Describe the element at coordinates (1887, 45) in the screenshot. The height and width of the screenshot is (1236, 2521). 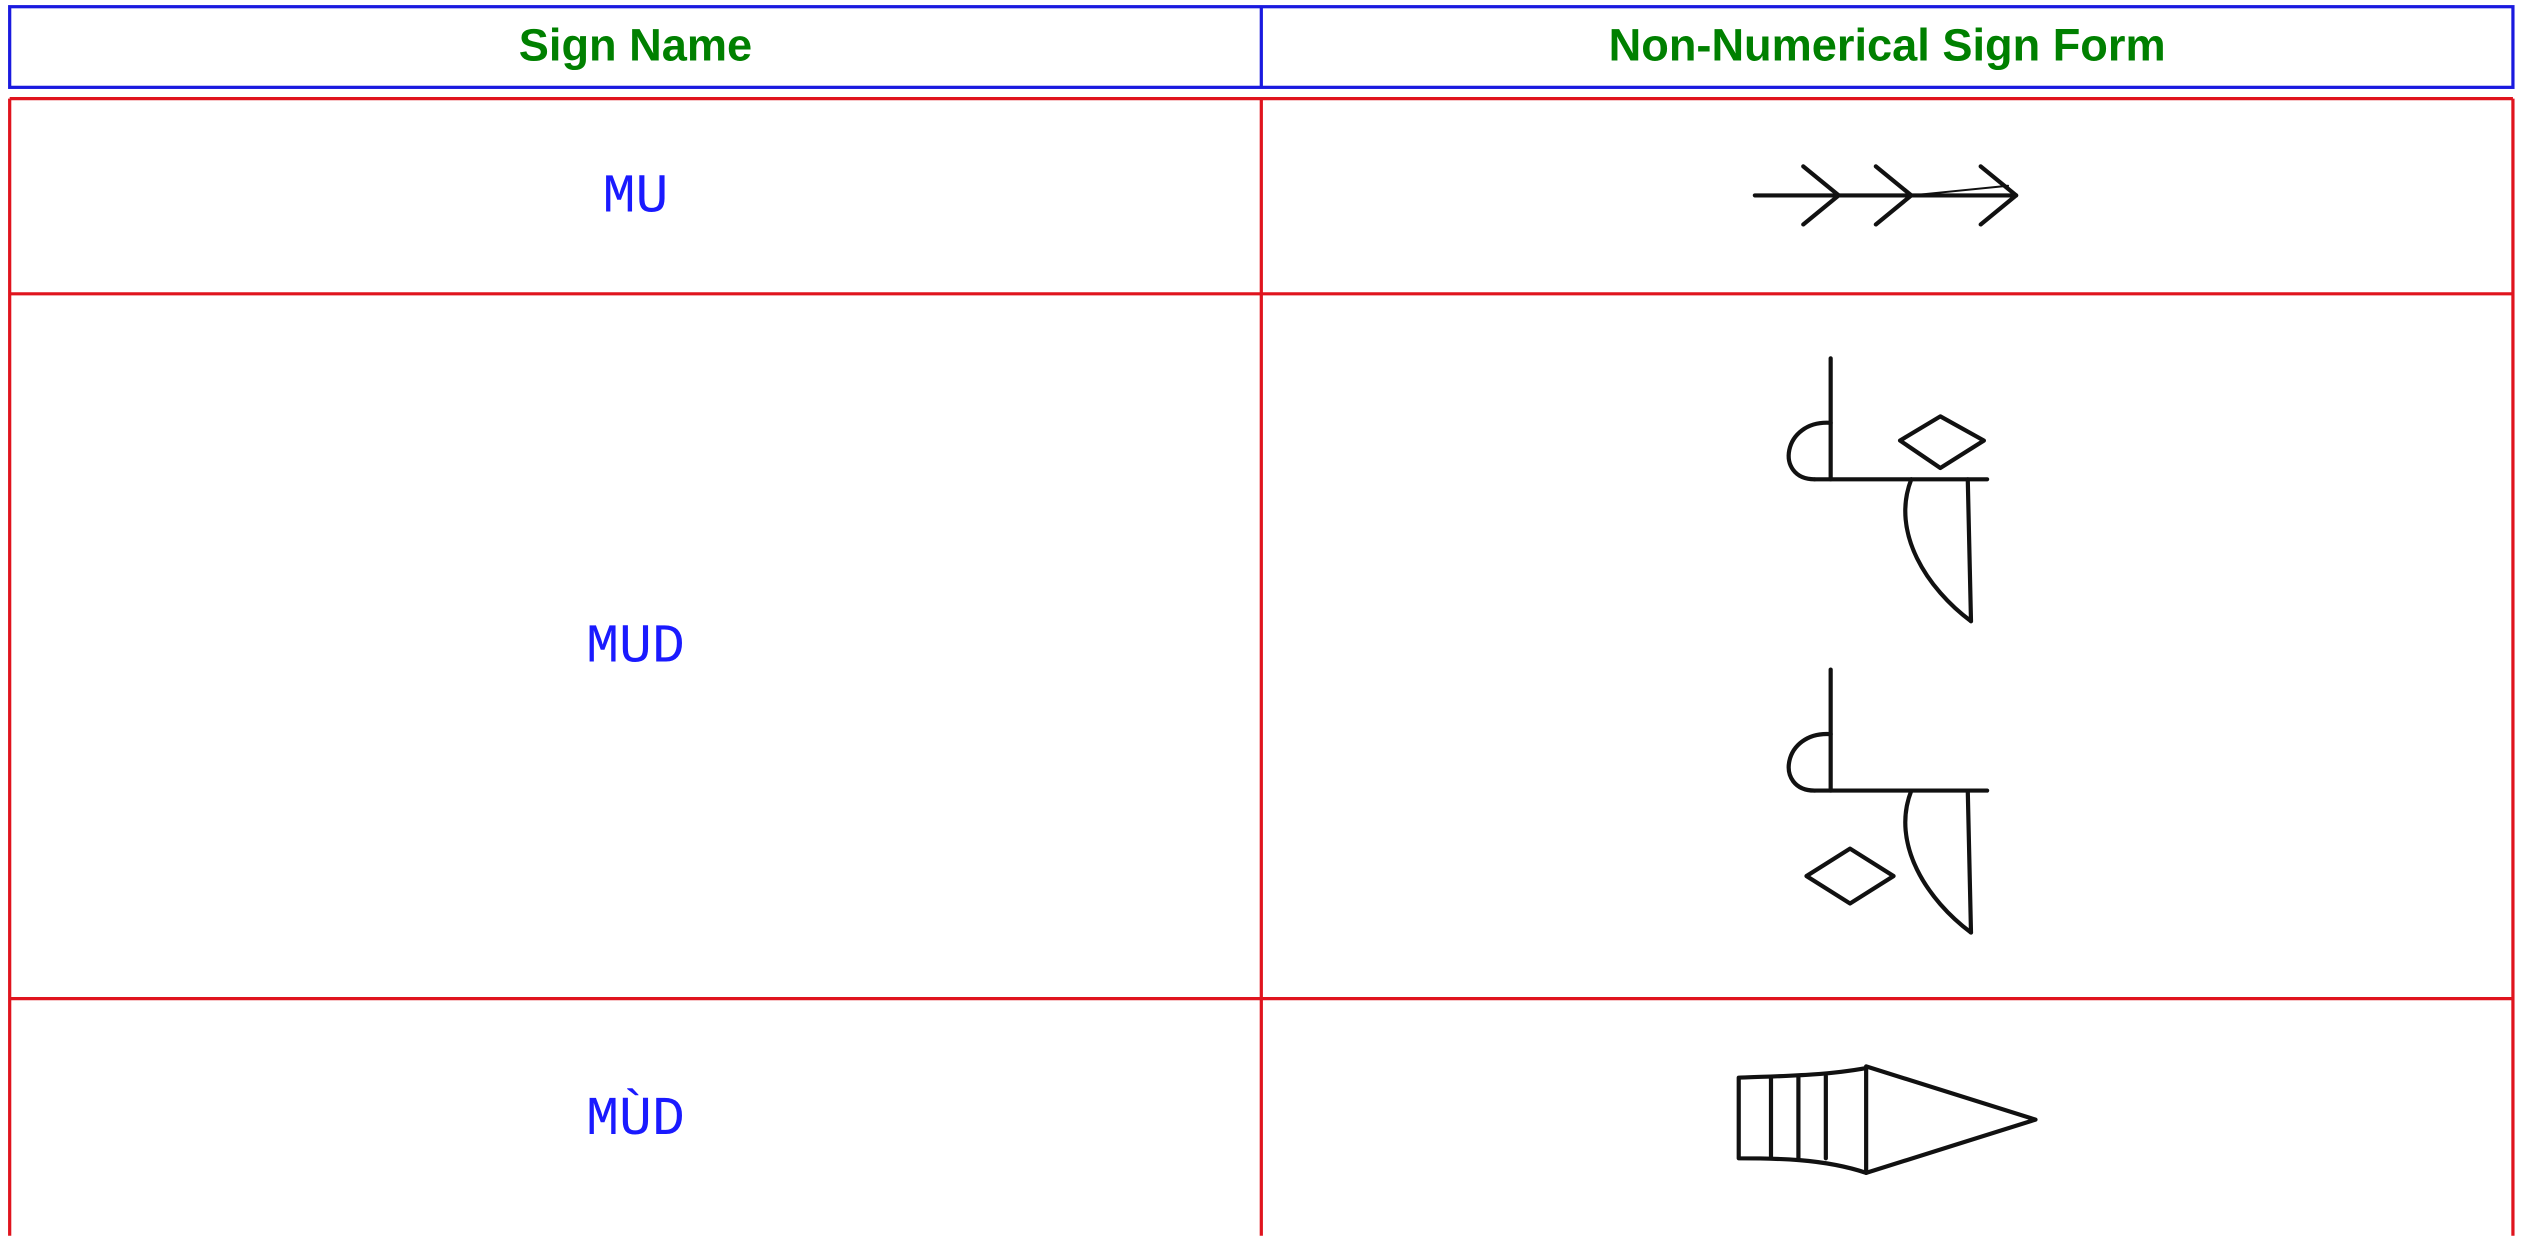
I see `column-header: Non-Numerical Sign Form` at that location.